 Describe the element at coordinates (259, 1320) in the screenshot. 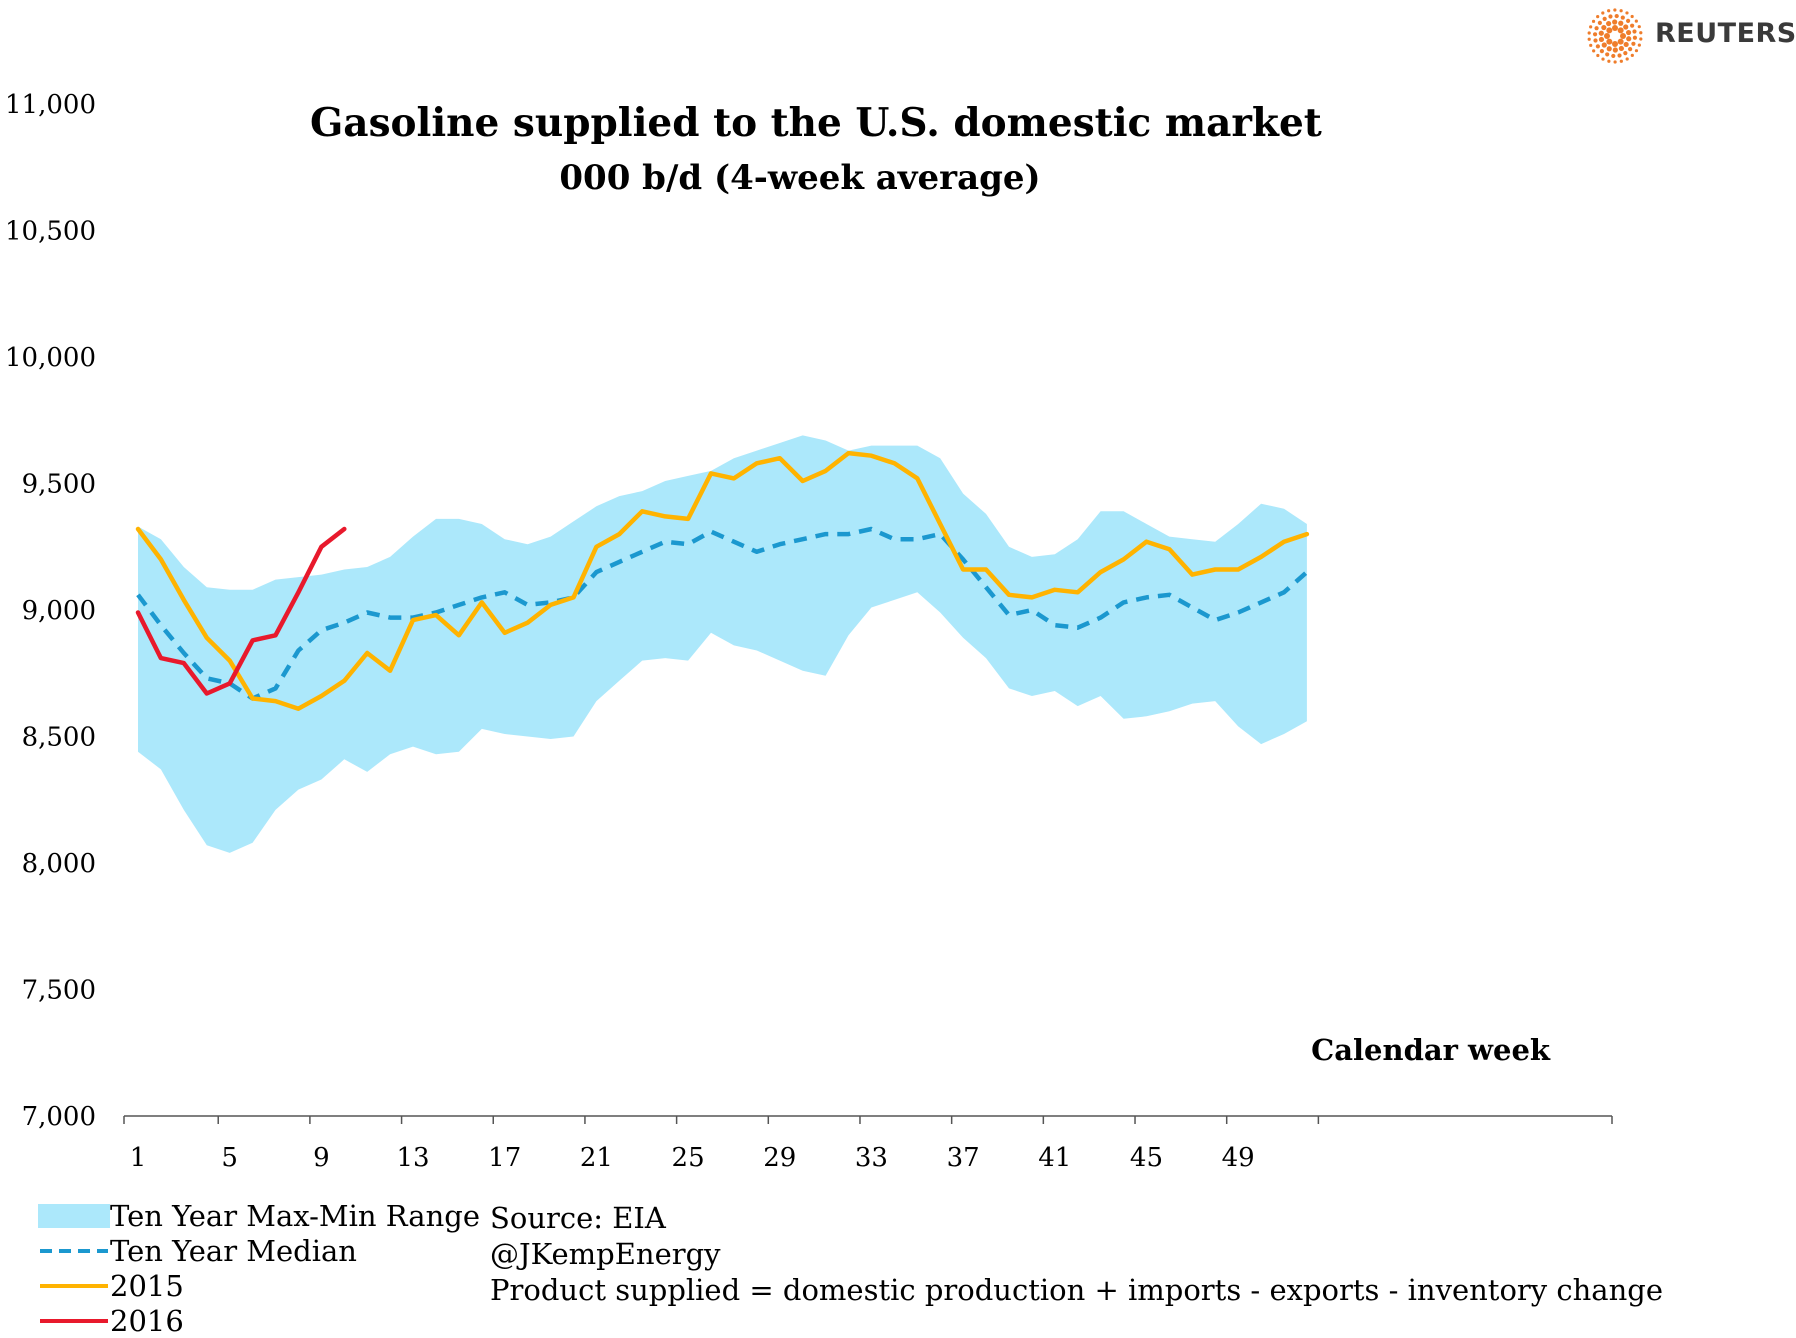

I see `legend-item-2016: 2016` at that location.